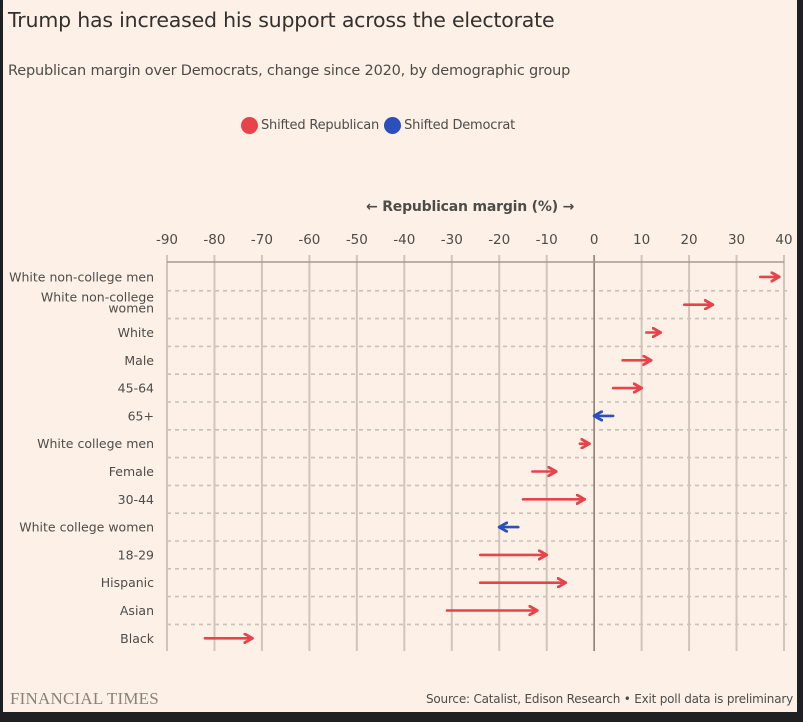  I want to click on legend-item-democrat: Shifted Democrat, so click(449, 125).